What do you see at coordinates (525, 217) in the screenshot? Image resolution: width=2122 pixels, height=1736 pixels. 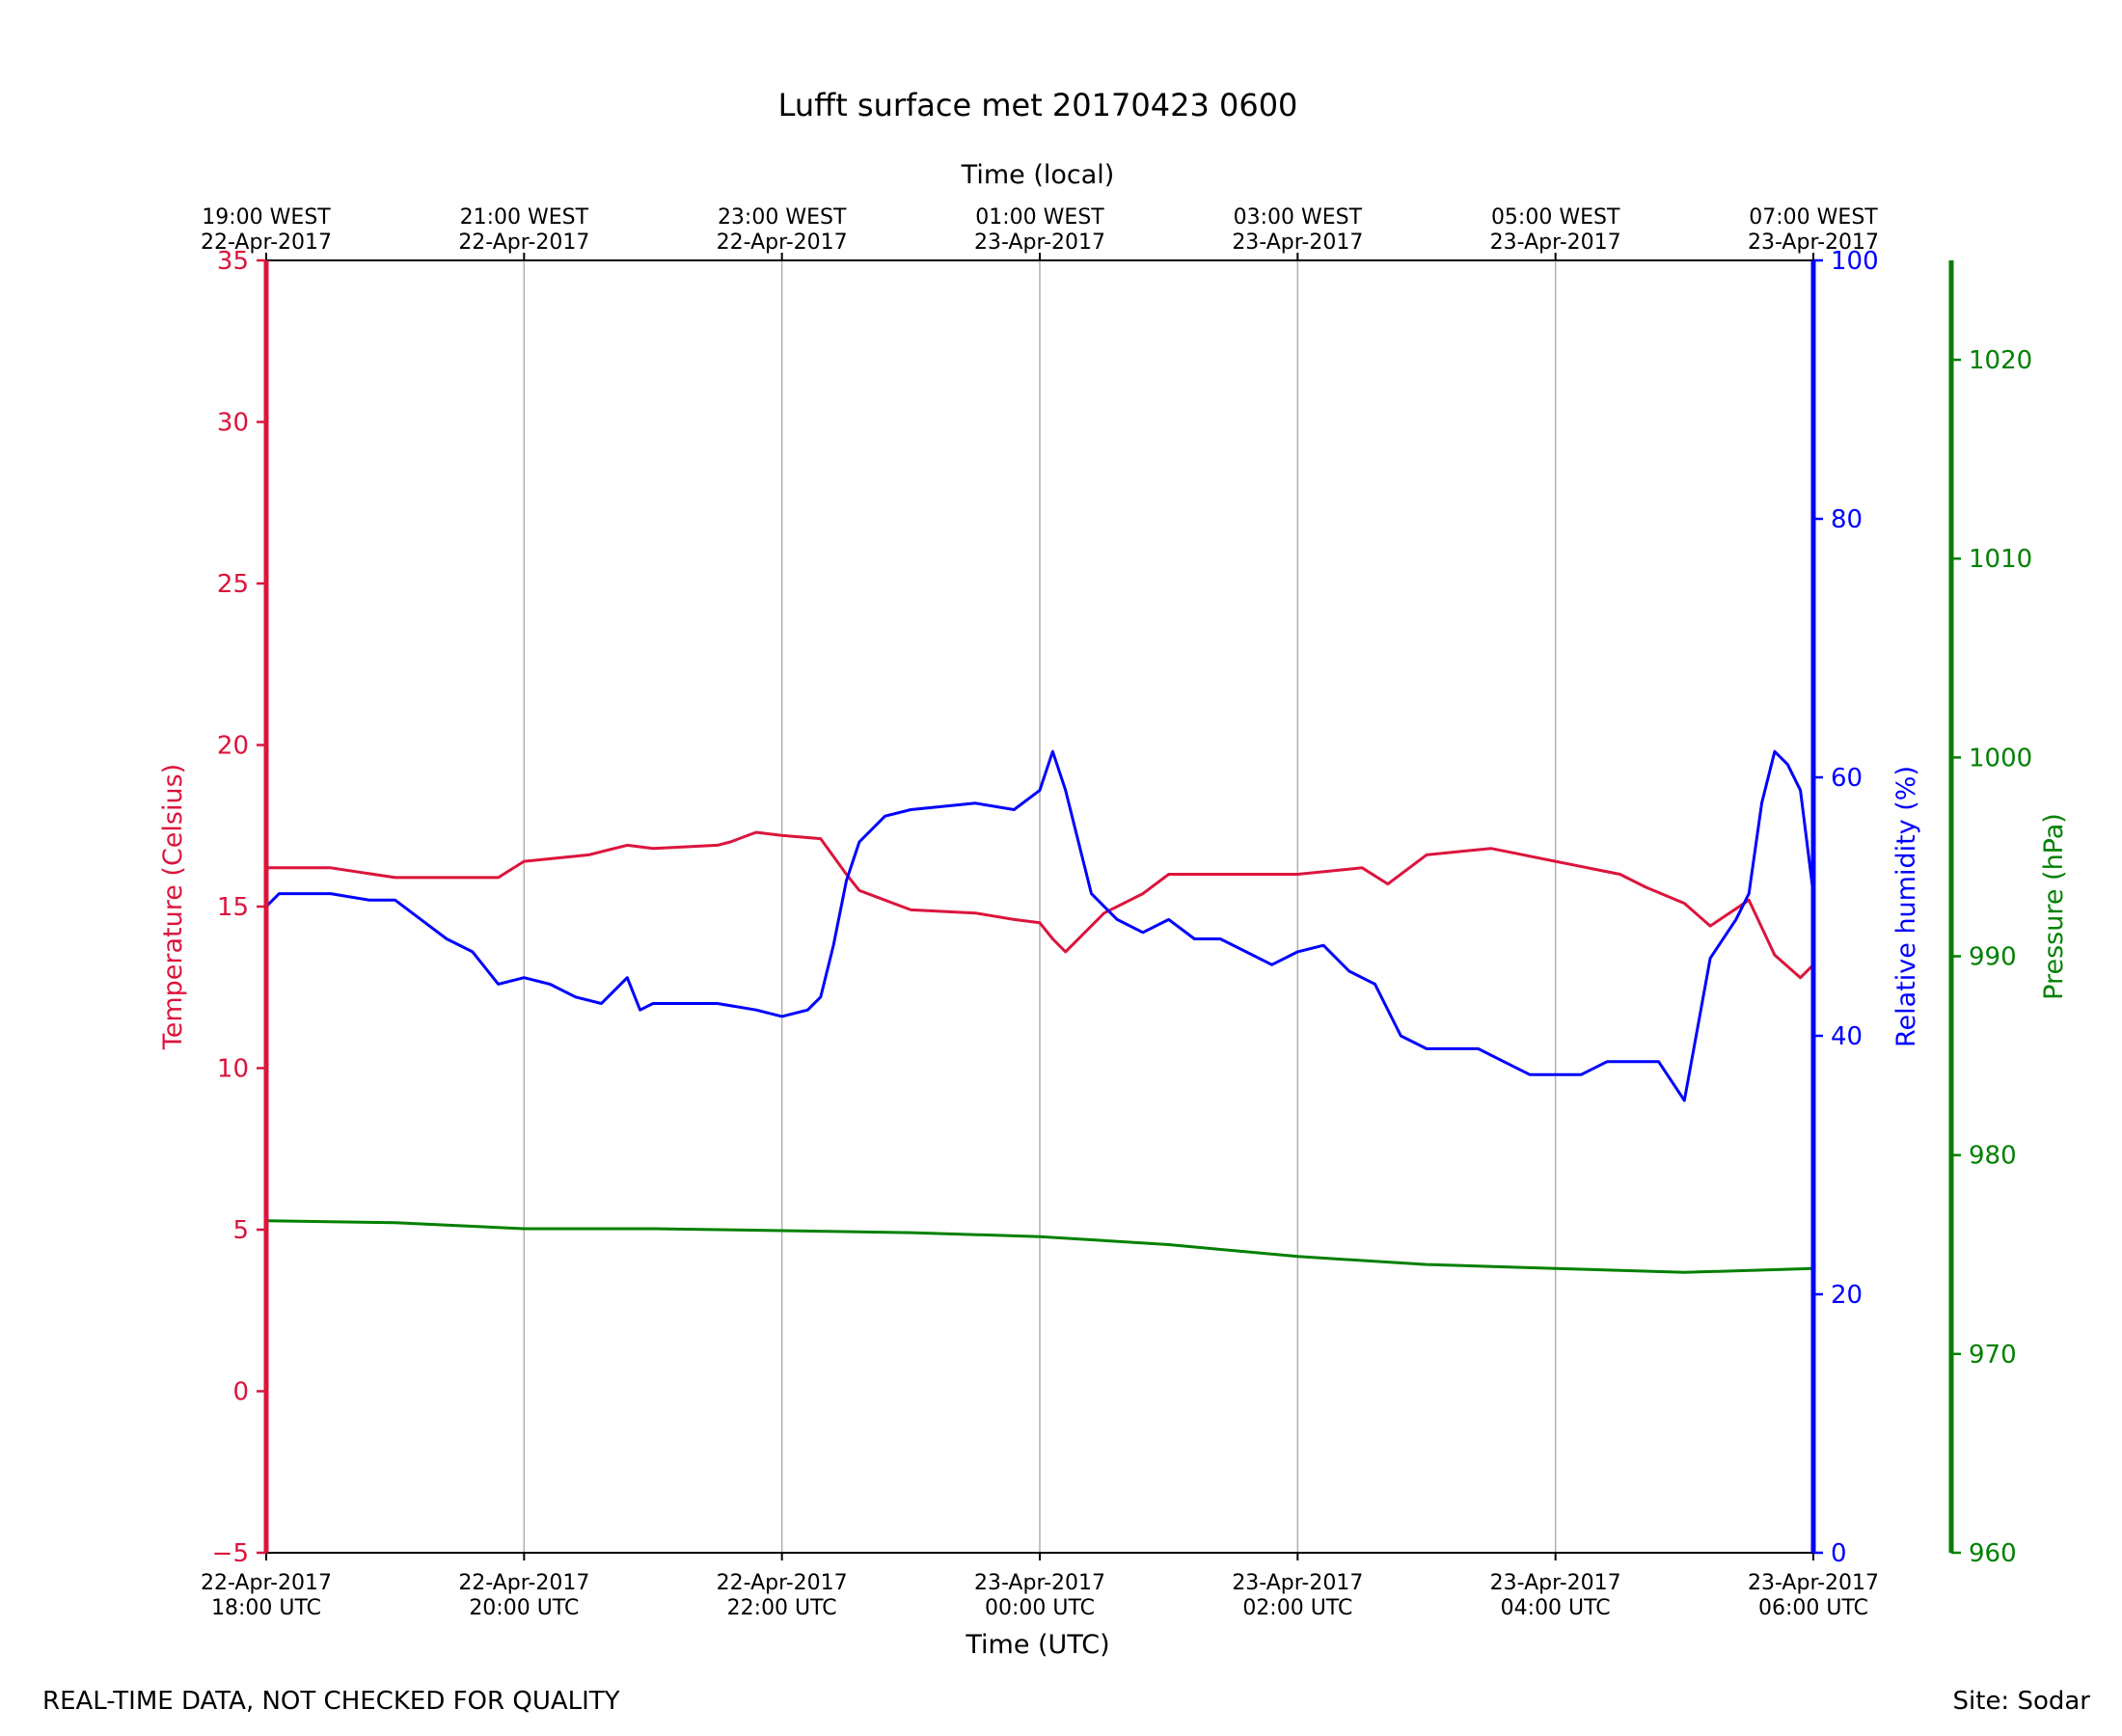 I see `x-tick-top-time-1: 21:00 WEST` at bounding box center [525, 217].